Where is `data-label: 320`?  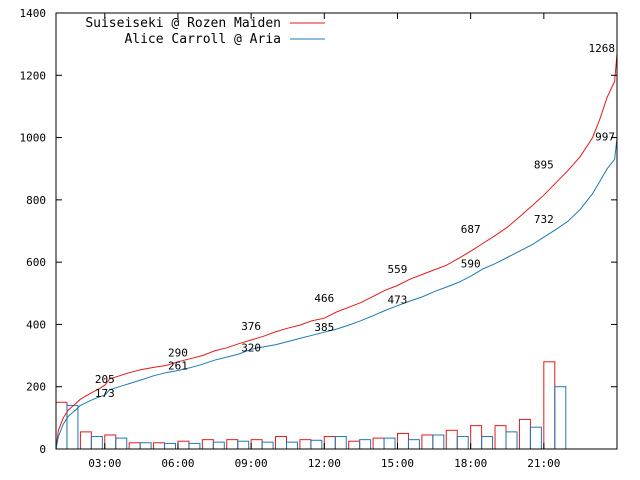
data-label: 320 is located at coordinates (251, 347).